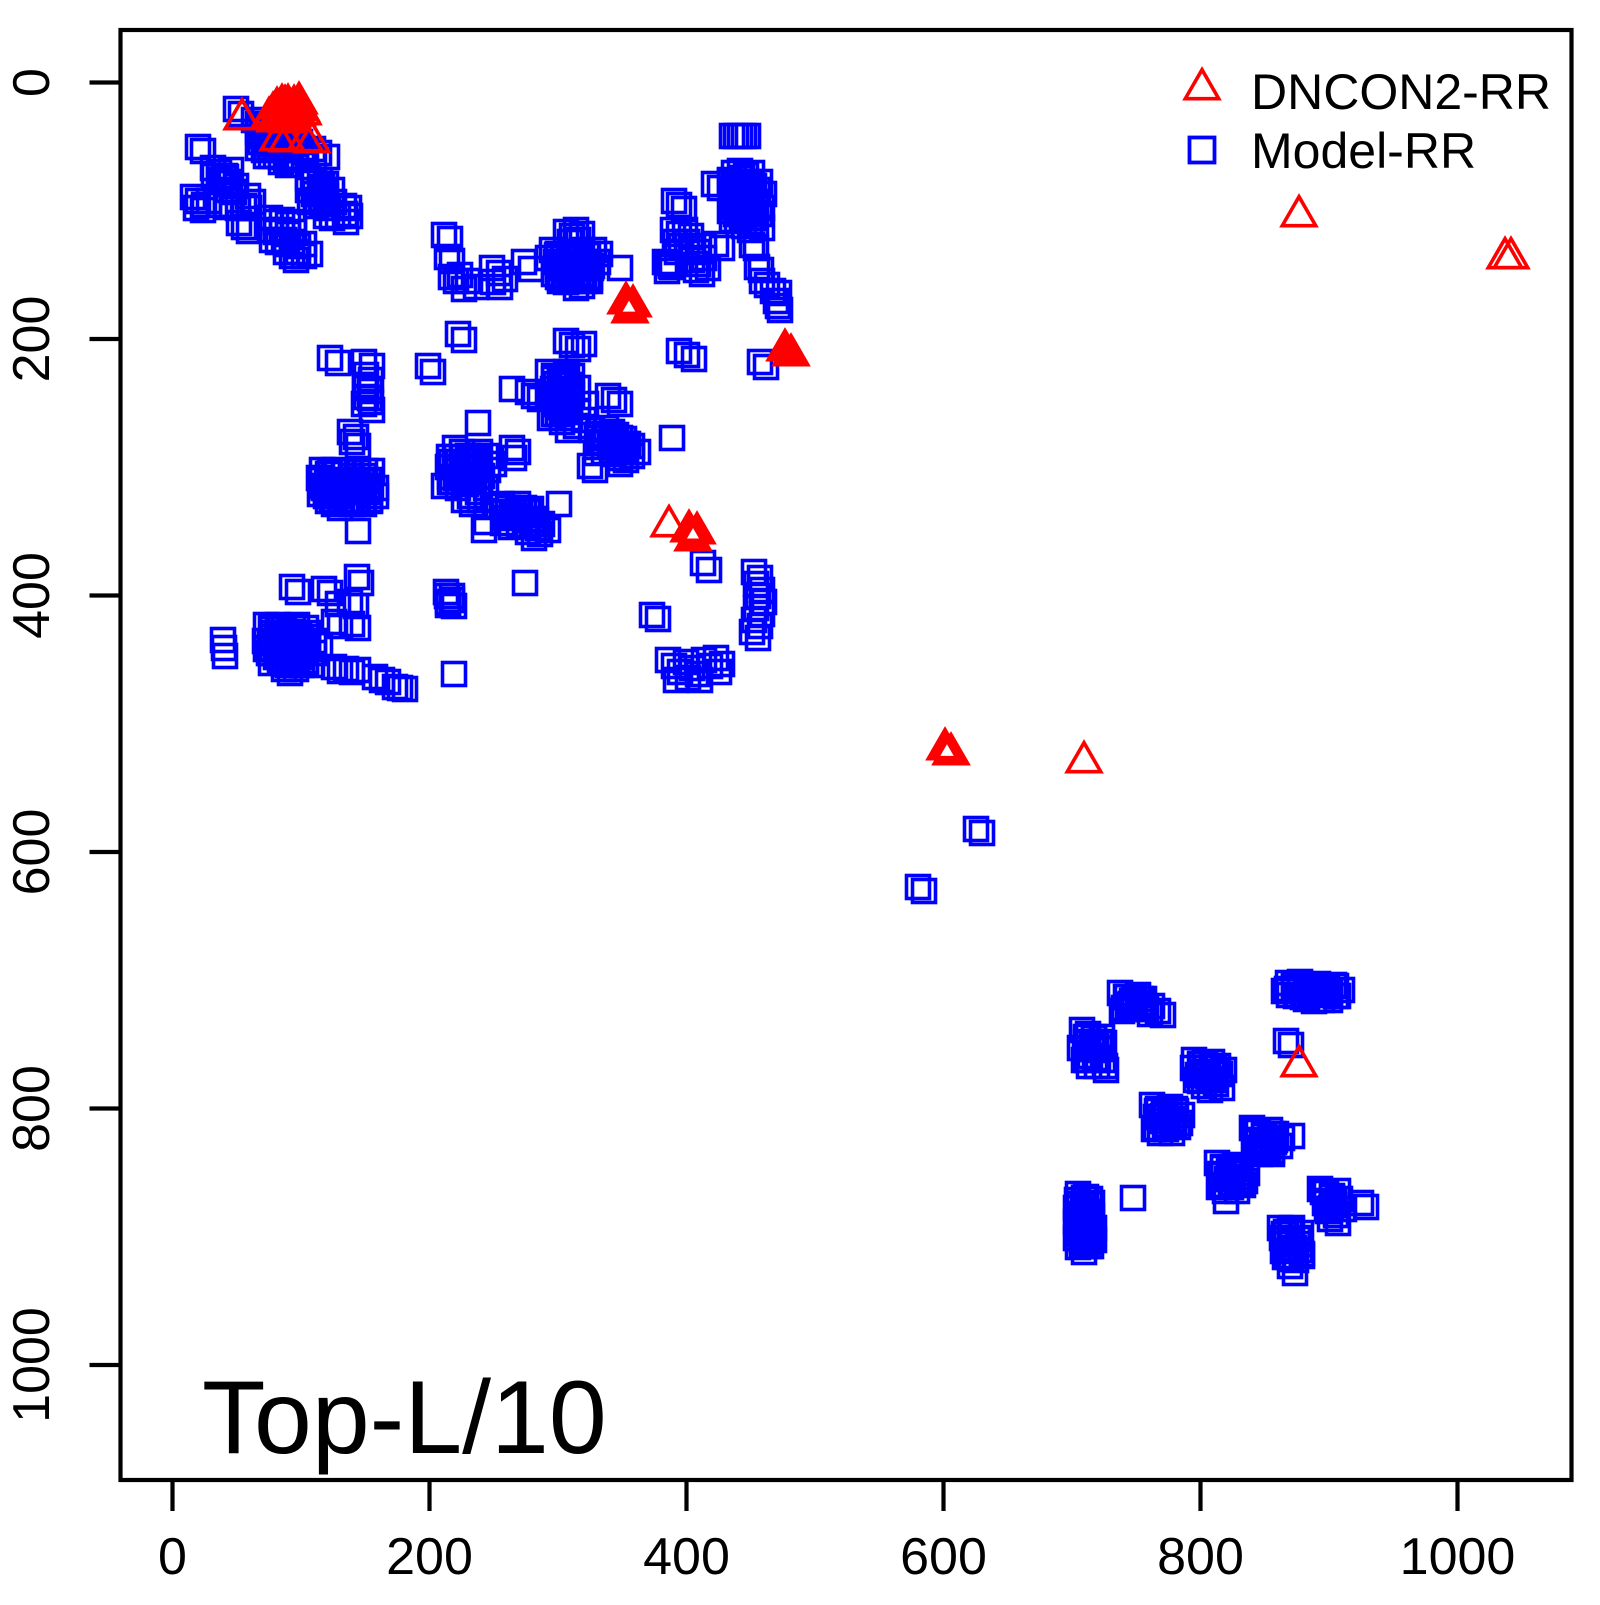 Image resolution: width=1600 pixels, height=1605 pixels. I want to click on svg-text: DNCON2-RR, so click(1401, 92).